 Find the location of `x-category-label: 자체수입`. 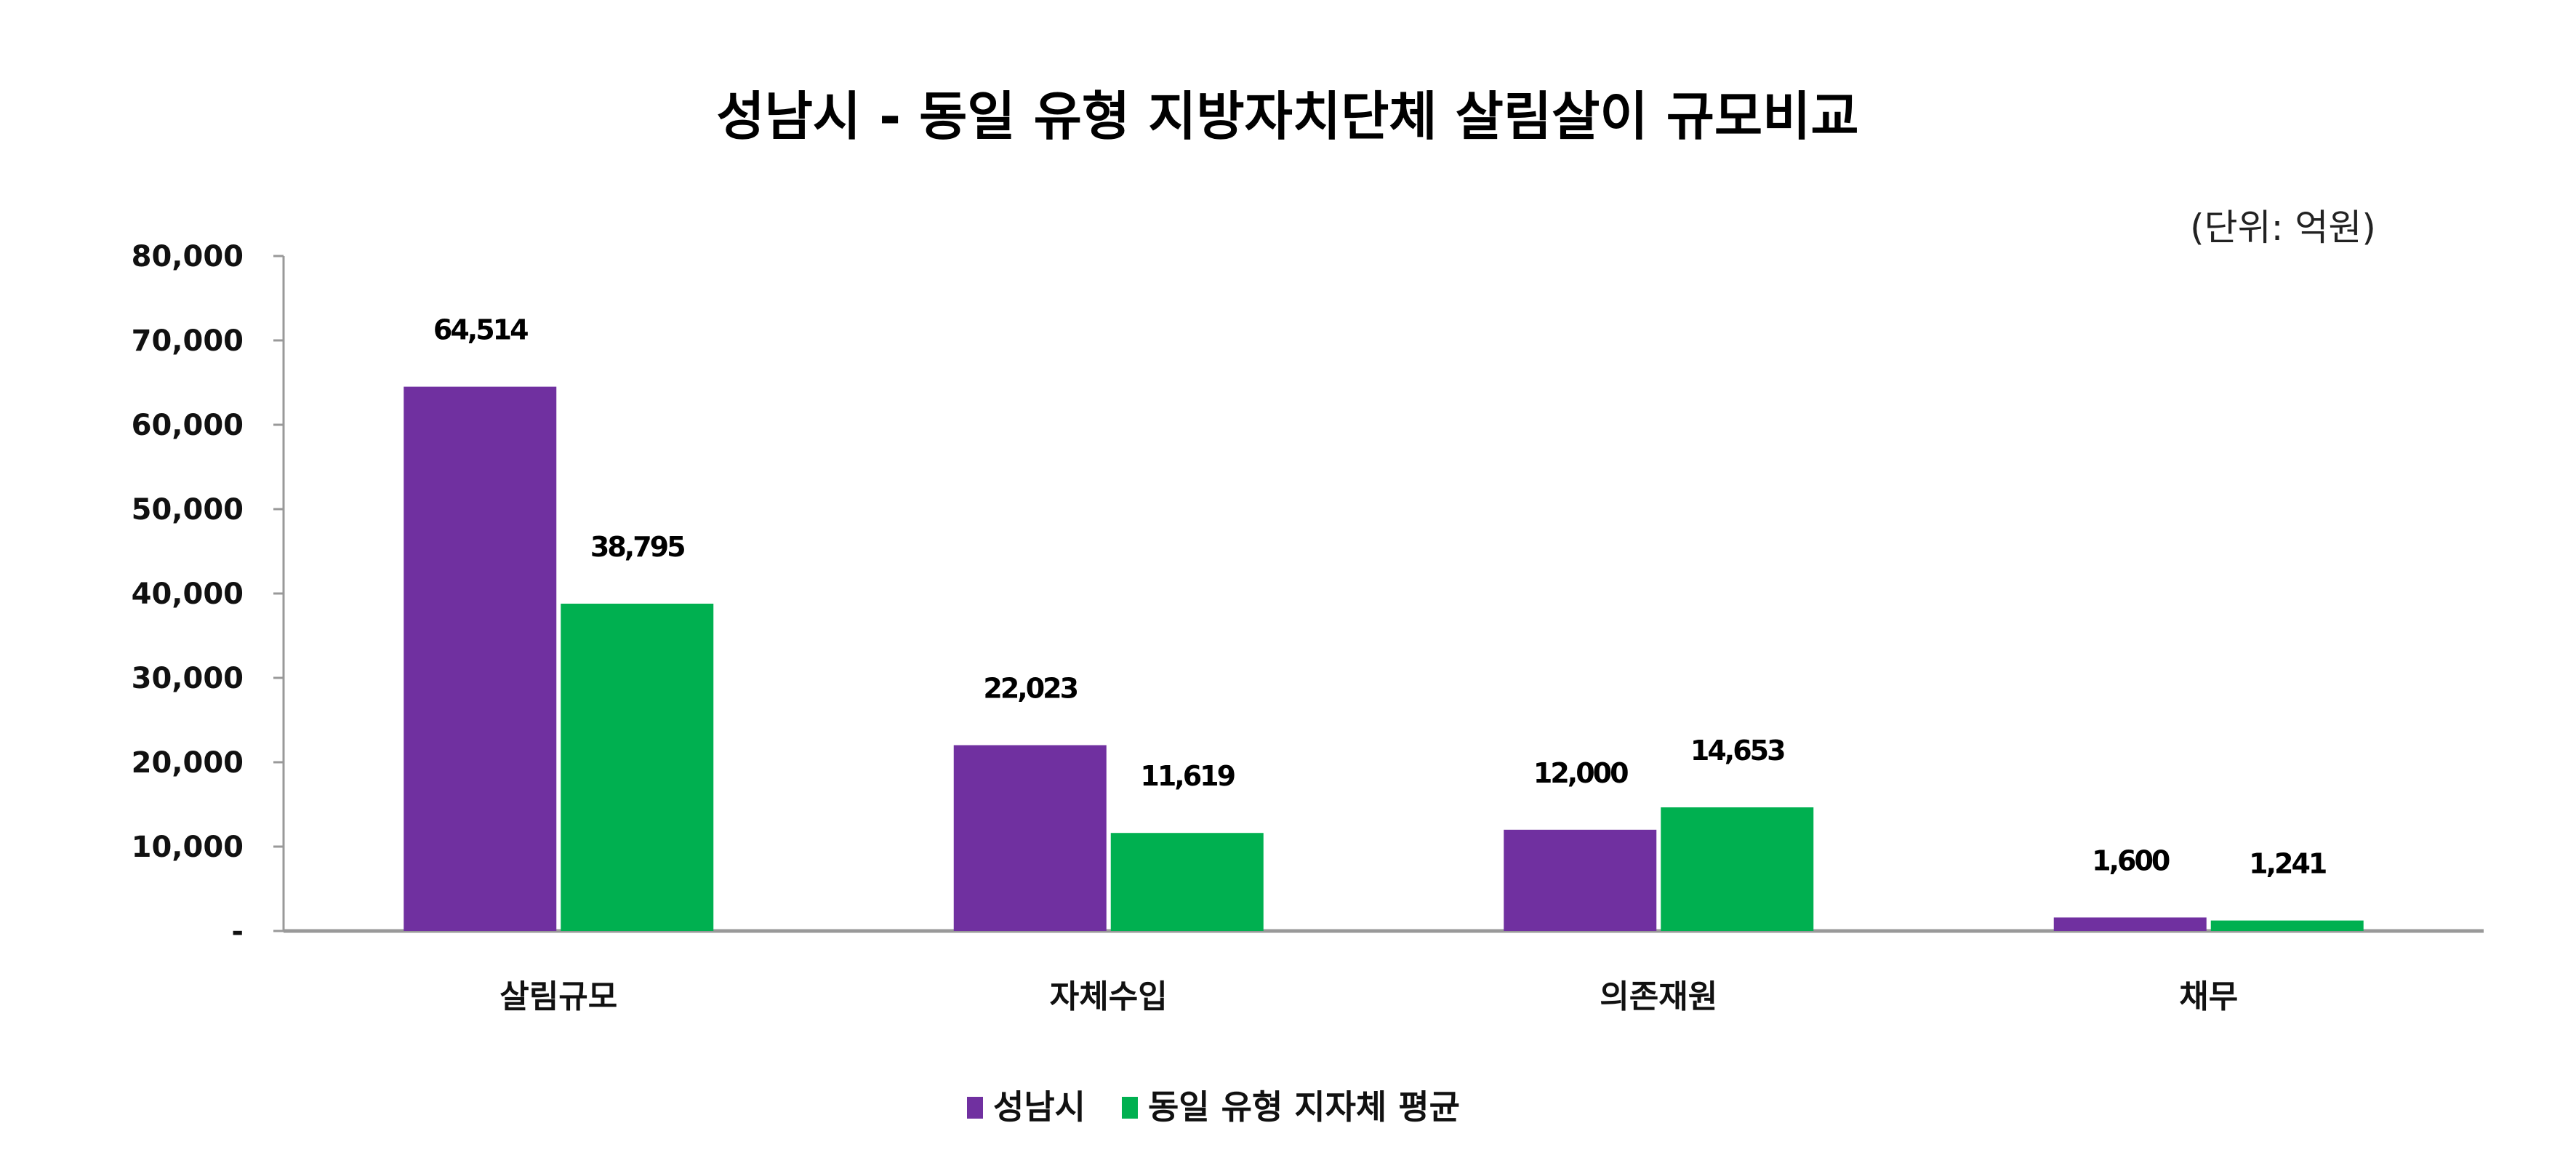

x-category-label: 자체수입 is located at coordinates (1109, 997).